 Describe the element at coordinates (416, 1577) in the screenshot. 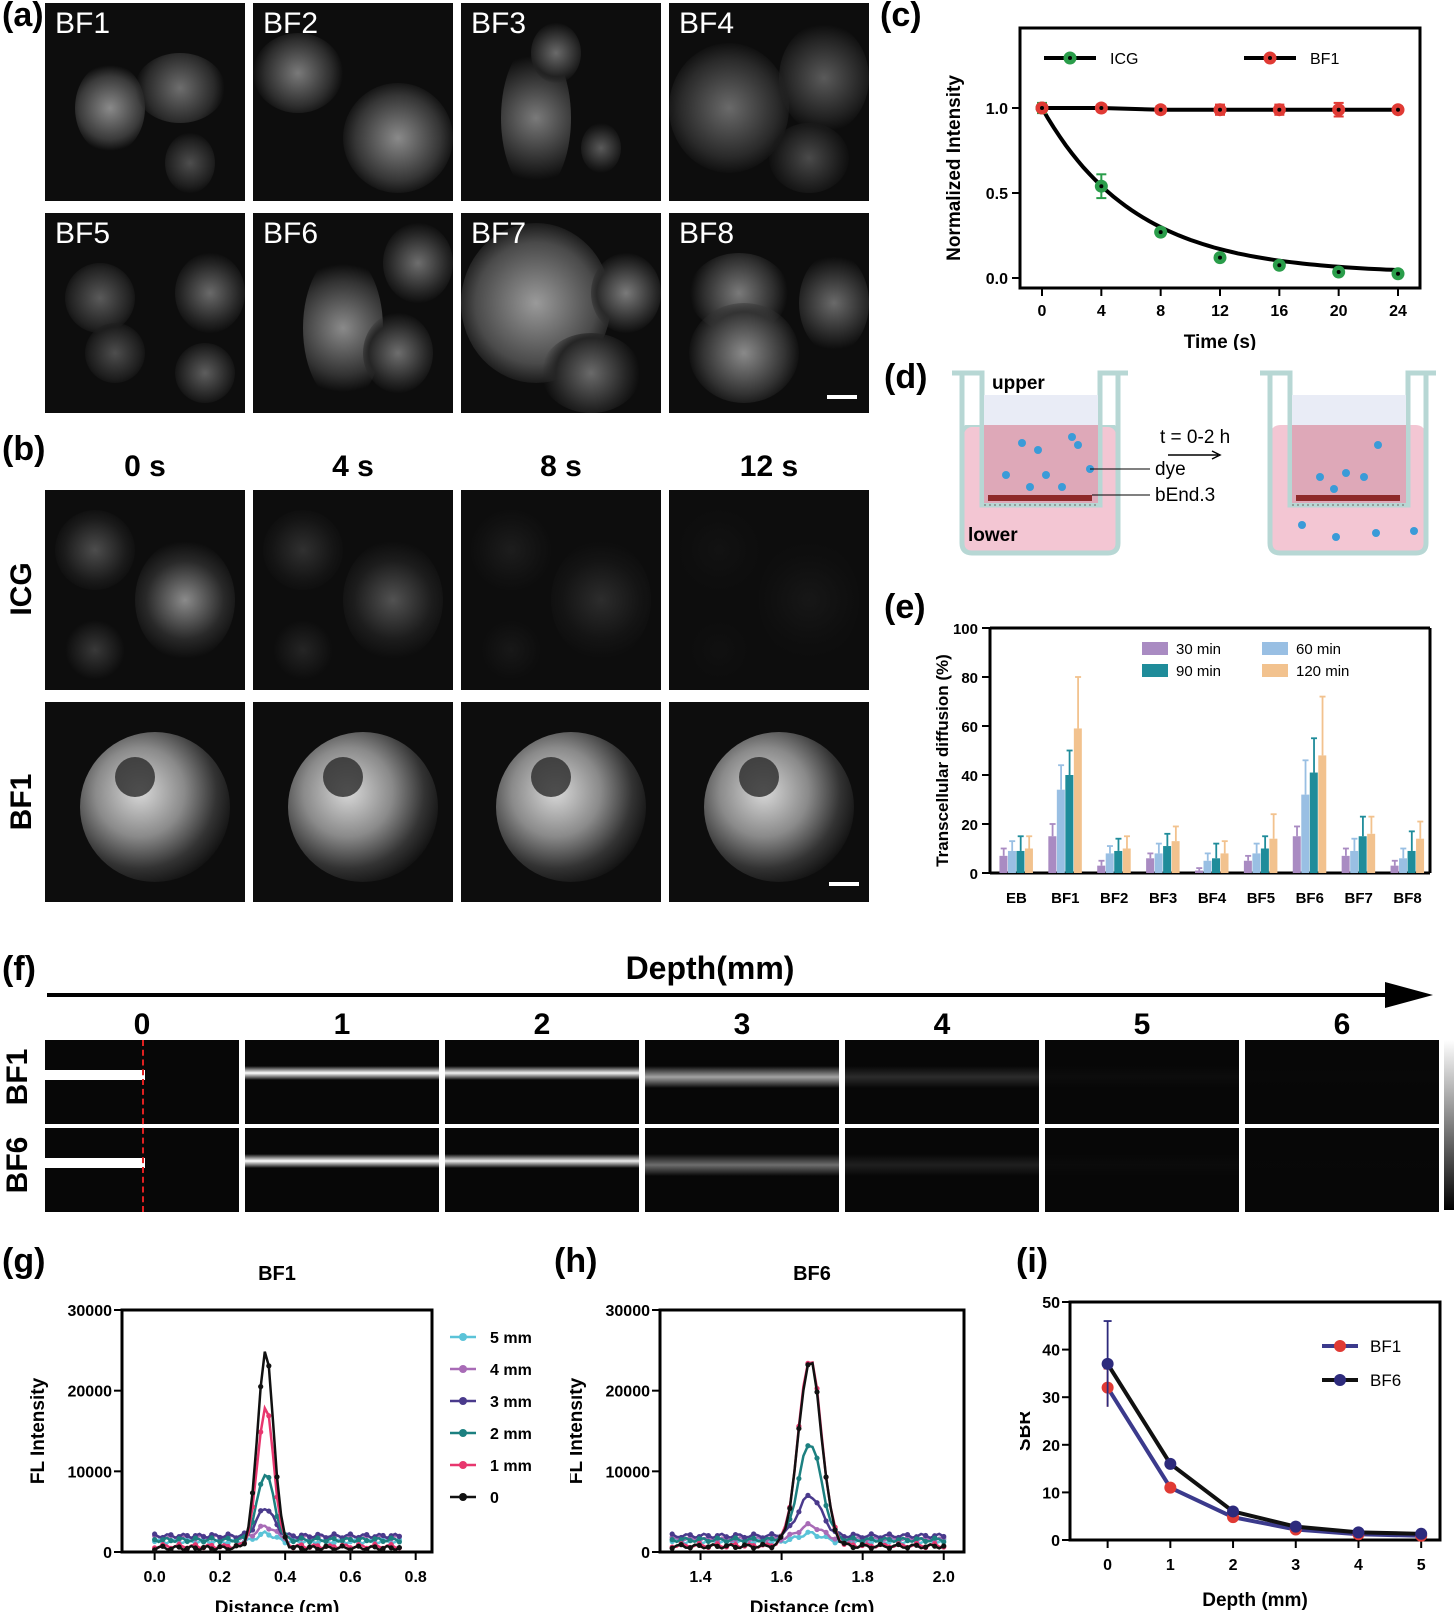

I see `x-tick-label: 0.8` at that location.